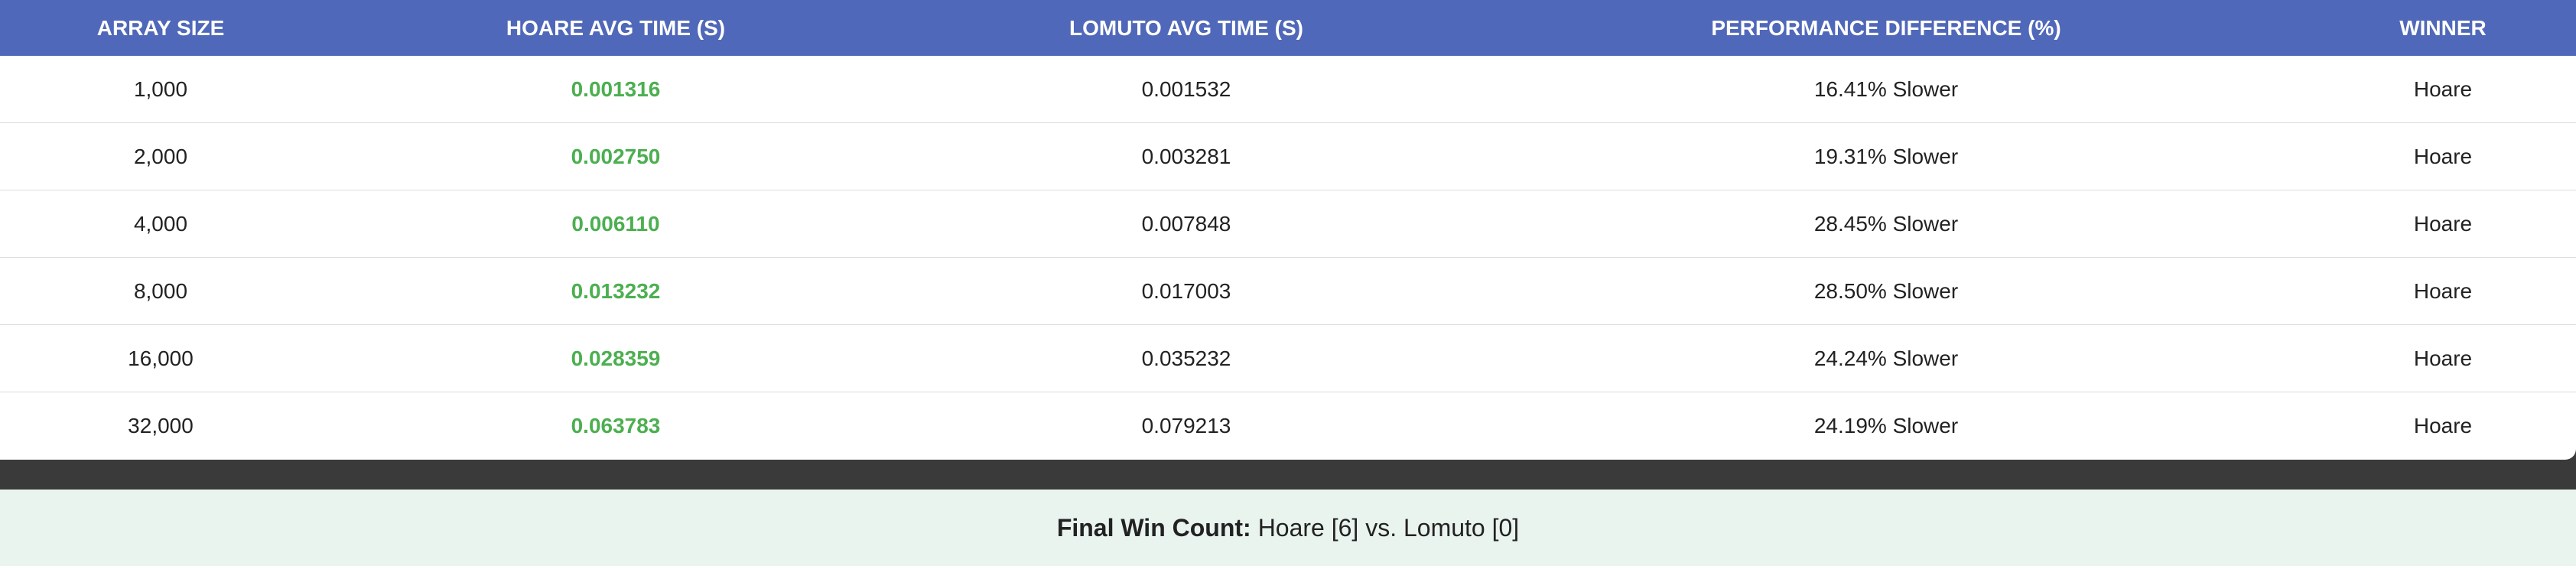 This screenshot has width=2576, height=566. I want to click on table-cell: 0.001532, so click(1186, 88).